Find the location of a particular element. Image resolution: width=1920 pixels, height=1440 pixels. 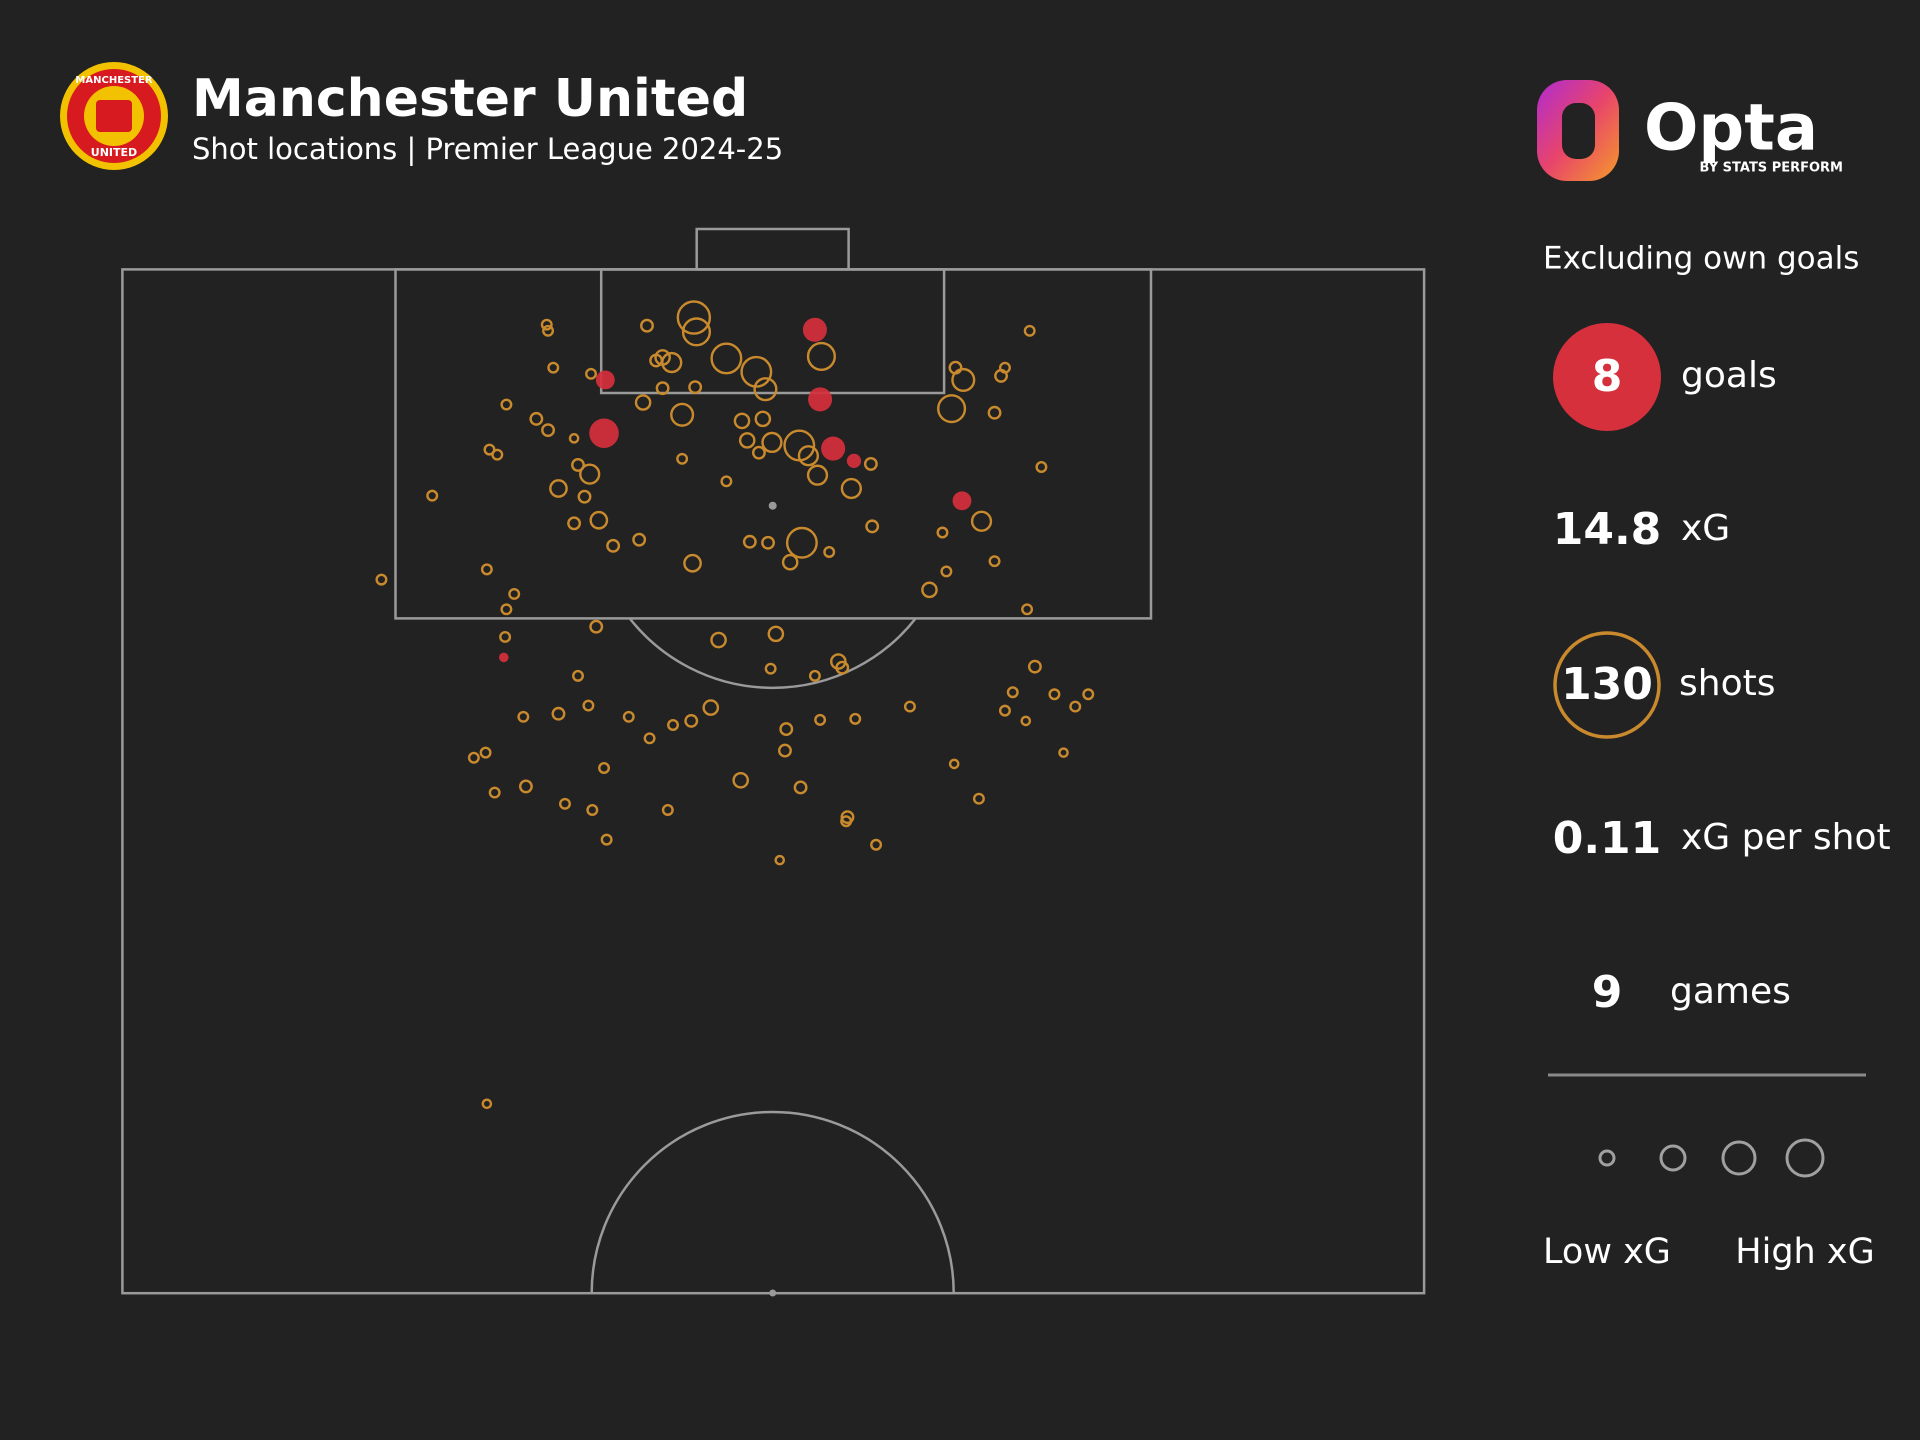

crest-bottom: UNITED is located at coordinates (114, 152).